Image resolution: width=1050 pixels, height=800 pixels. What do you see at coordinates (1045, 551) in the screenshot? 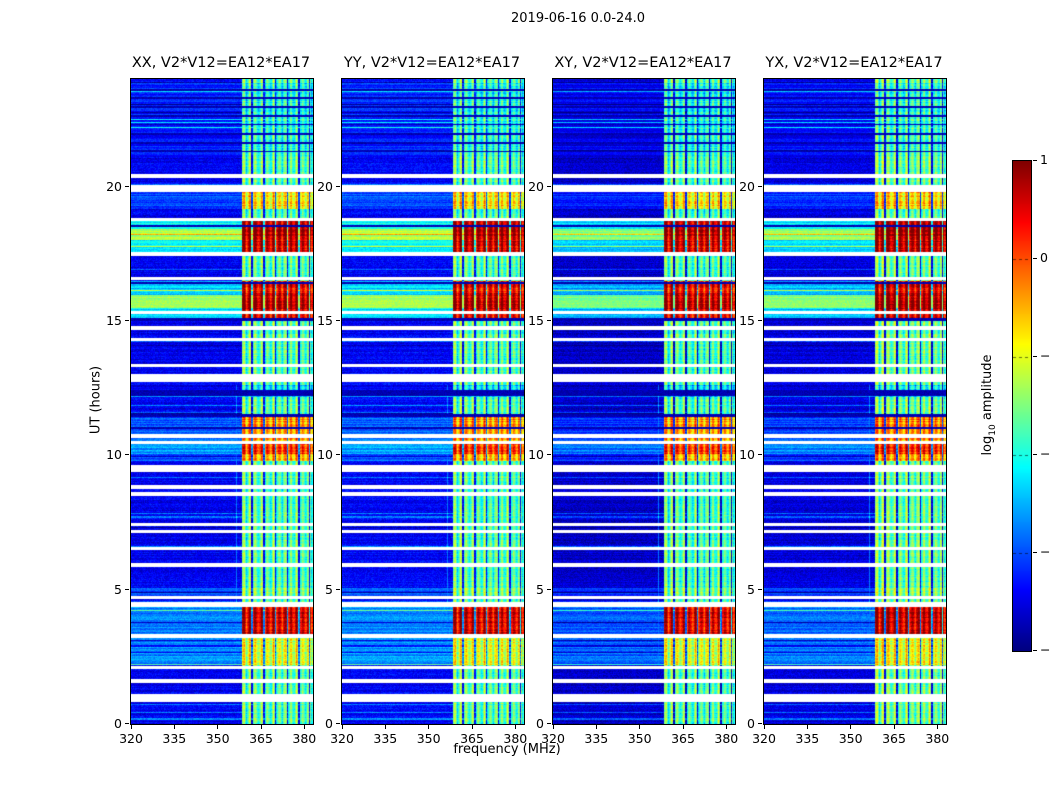
I see `colorbar-tick-label: −3` at bounding box center [1045, 551].